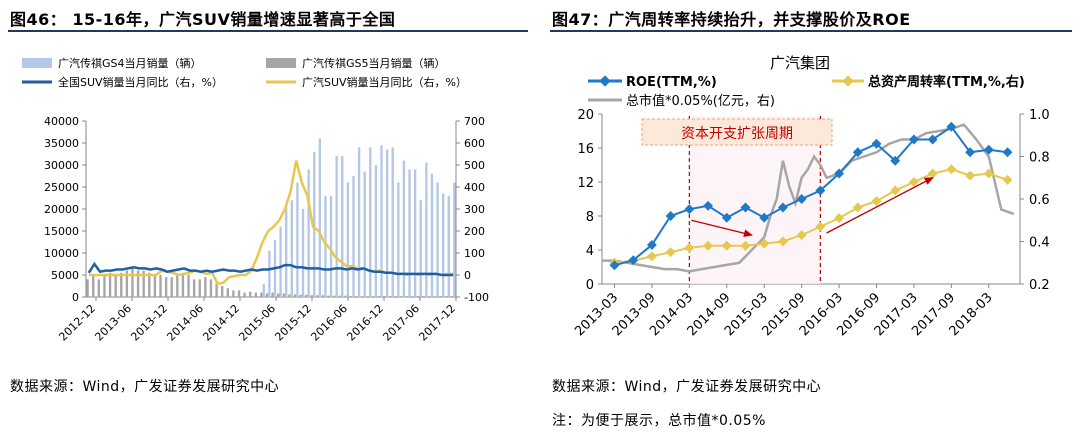  I want to click on x-tick-label: 2016-12, so click(365, 323).